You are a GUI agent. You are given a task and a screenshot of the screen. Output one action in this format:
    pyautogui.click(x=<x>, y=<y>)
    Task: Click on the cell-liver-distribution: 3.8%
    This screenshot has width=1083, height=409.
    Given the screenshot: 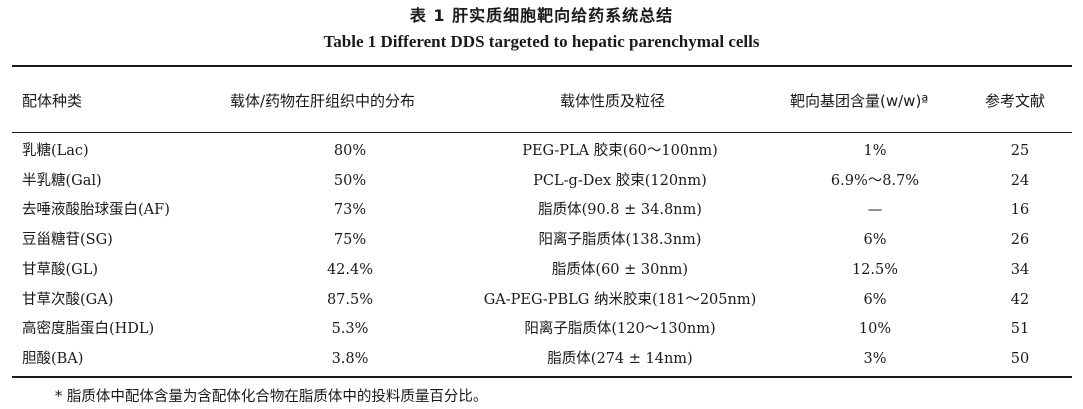 What is the action you would take?
    pyautogui.click(x=350, y=358)
    